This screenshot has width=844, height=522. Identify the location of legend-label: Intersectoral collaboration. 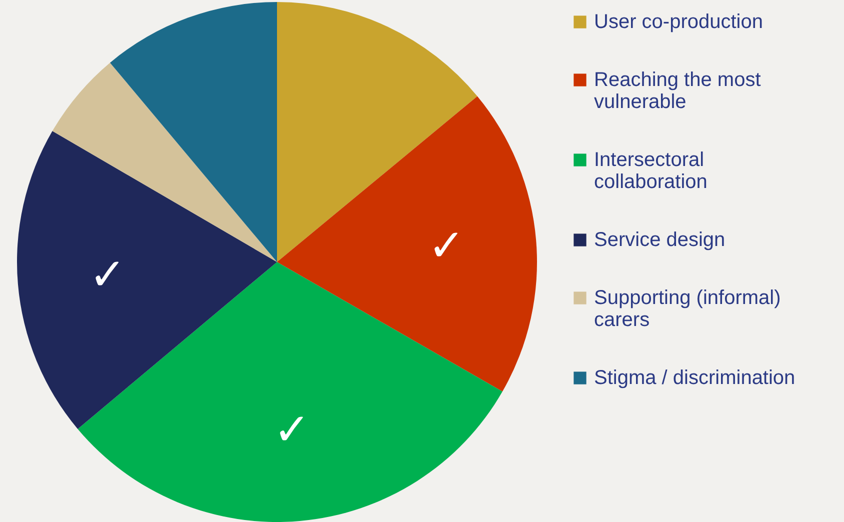
(651, 171).